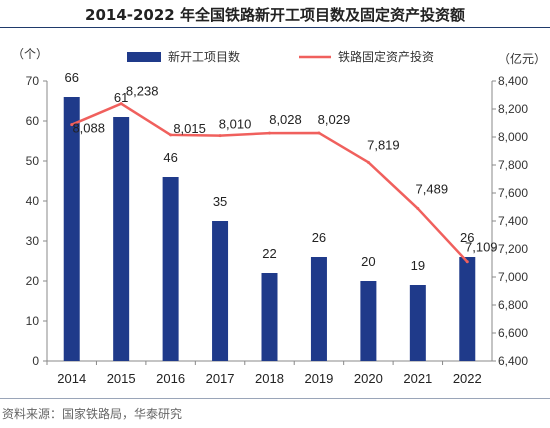  I want to click on x-tick-label: 2017, so click(220, 378).